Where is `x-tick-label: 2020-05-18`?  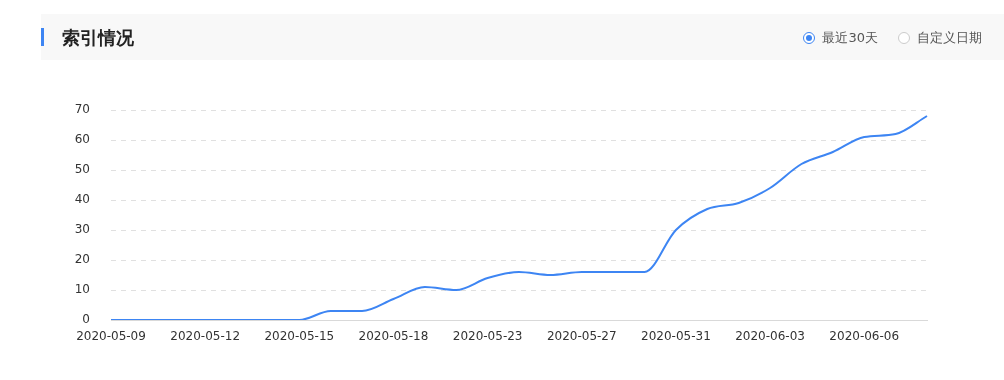 x-tick-label: 2020-05-18 is located at coordinates (393, 336).